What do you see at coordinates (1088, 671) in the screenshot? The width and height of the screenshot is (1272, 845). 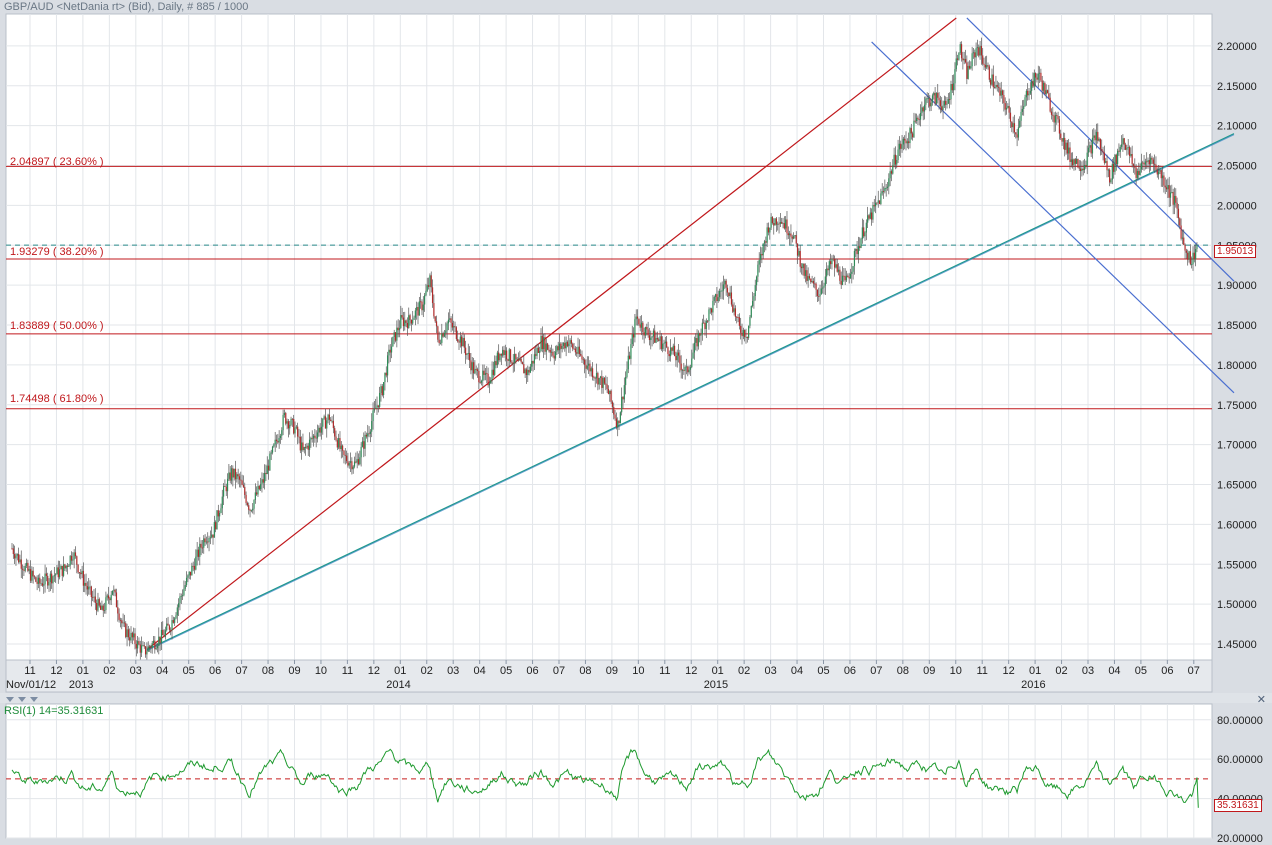 I see `x-tick-label: 03` at bounding box center [1088, 671].